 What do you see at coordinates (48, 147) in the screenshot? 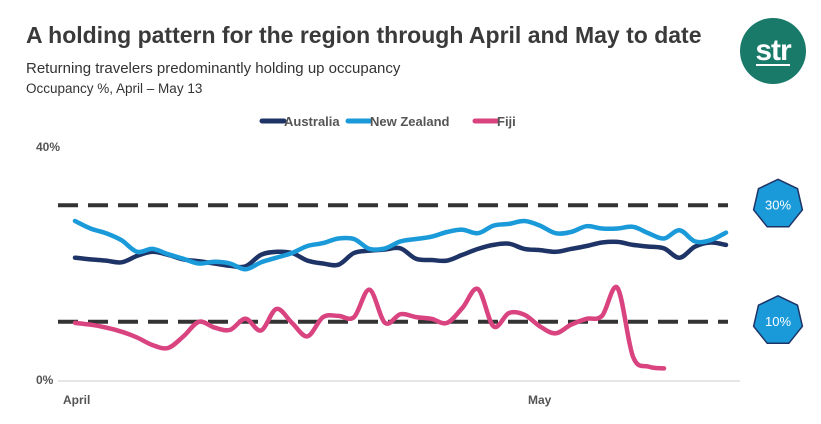
I see `y-tick-label: 40%` at bounding box center [48, 147].